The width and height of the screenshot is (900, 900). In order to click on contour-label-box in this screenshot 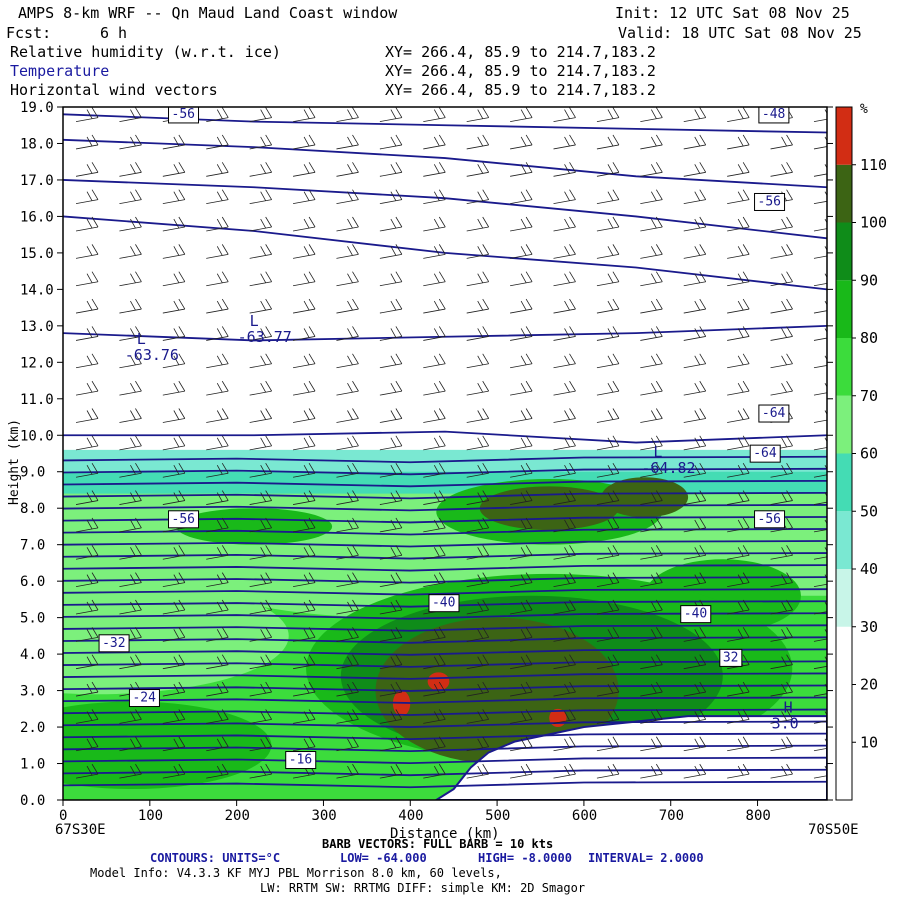, I will do `click(114, 643)`.